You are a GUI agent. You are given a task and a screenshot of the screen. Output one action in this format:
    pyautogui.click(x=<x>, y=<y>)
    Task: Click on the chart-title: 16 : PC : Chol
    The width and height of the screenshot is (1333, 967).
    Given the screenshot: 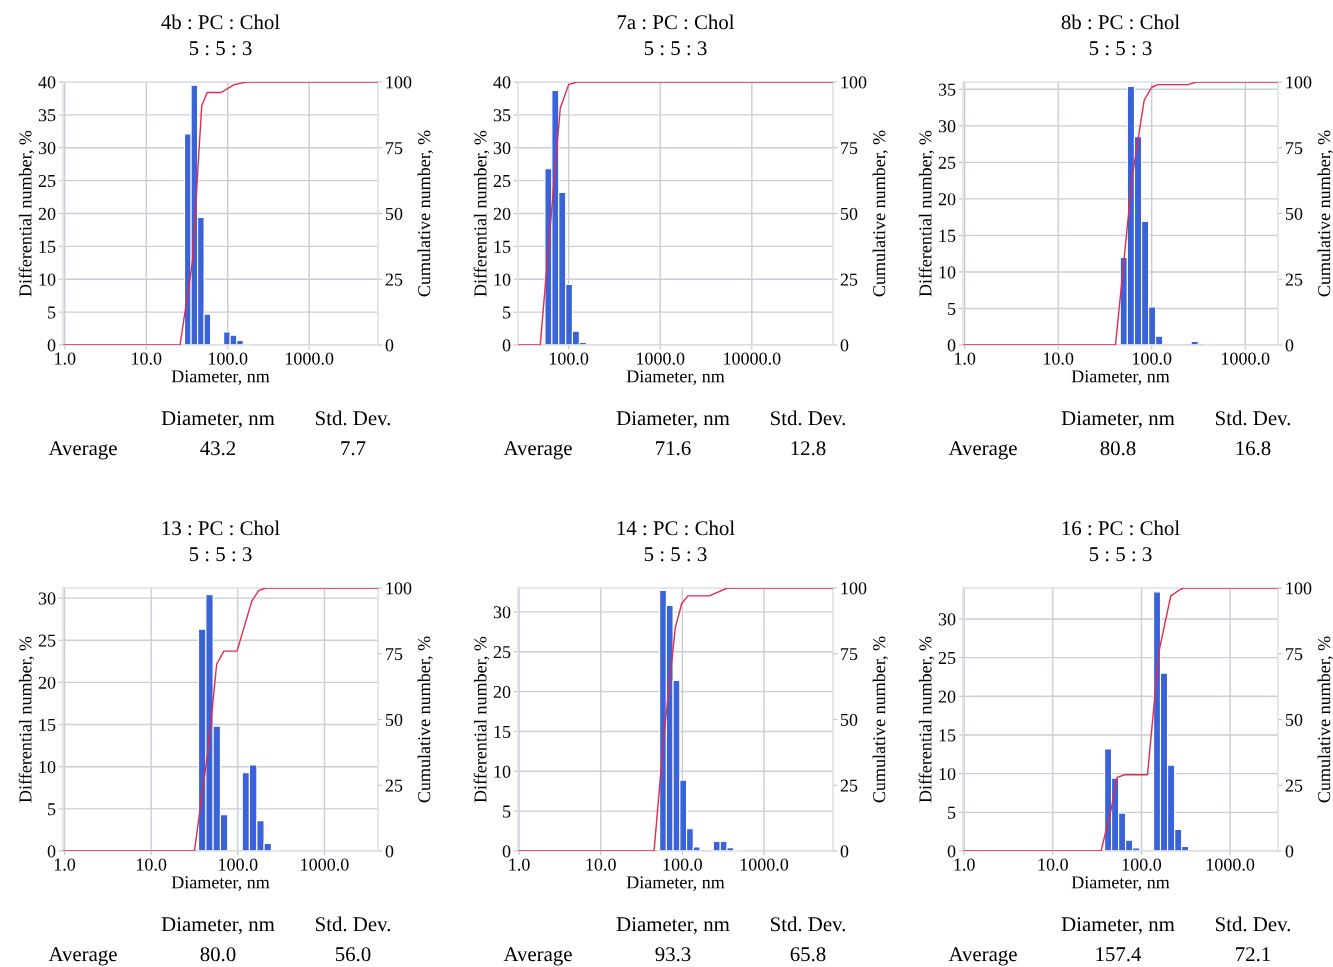 What is the action you would take?
    pyautogui.click(x=1121, y=528)
    